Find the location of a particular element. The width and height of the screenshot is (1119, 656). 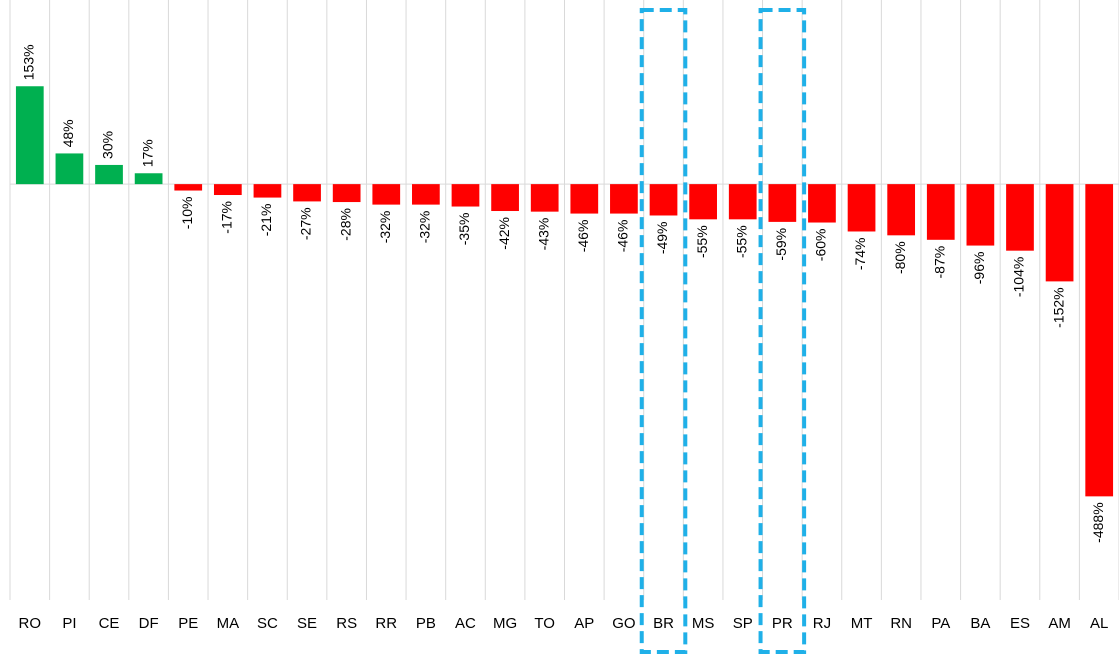

x-tick-label: PI is located at coordinates (69, 623).